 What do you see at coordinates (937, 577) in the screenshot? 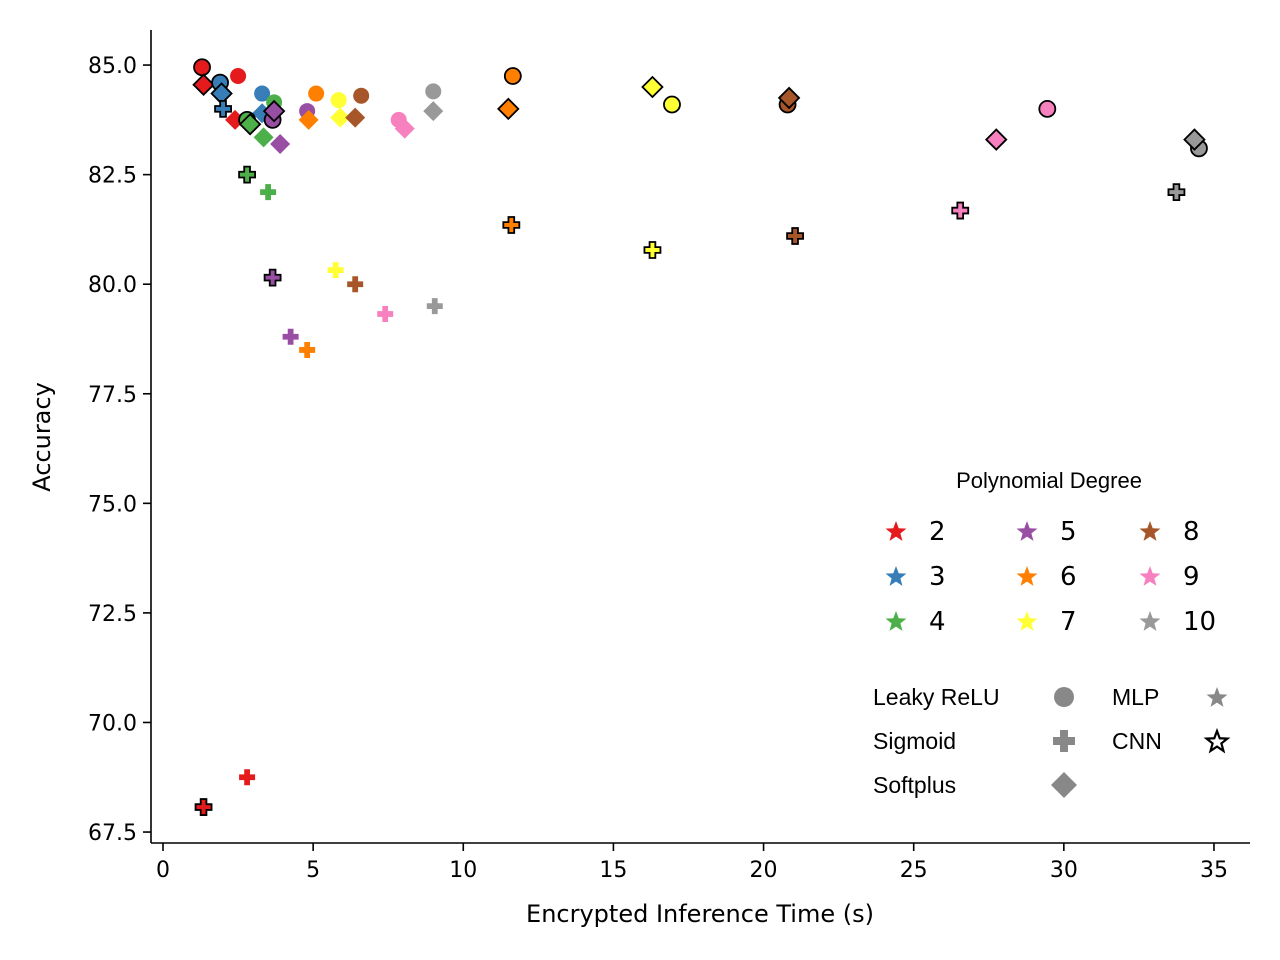
I see `legend-degree-label: 3` at bounding box center [937, 577].